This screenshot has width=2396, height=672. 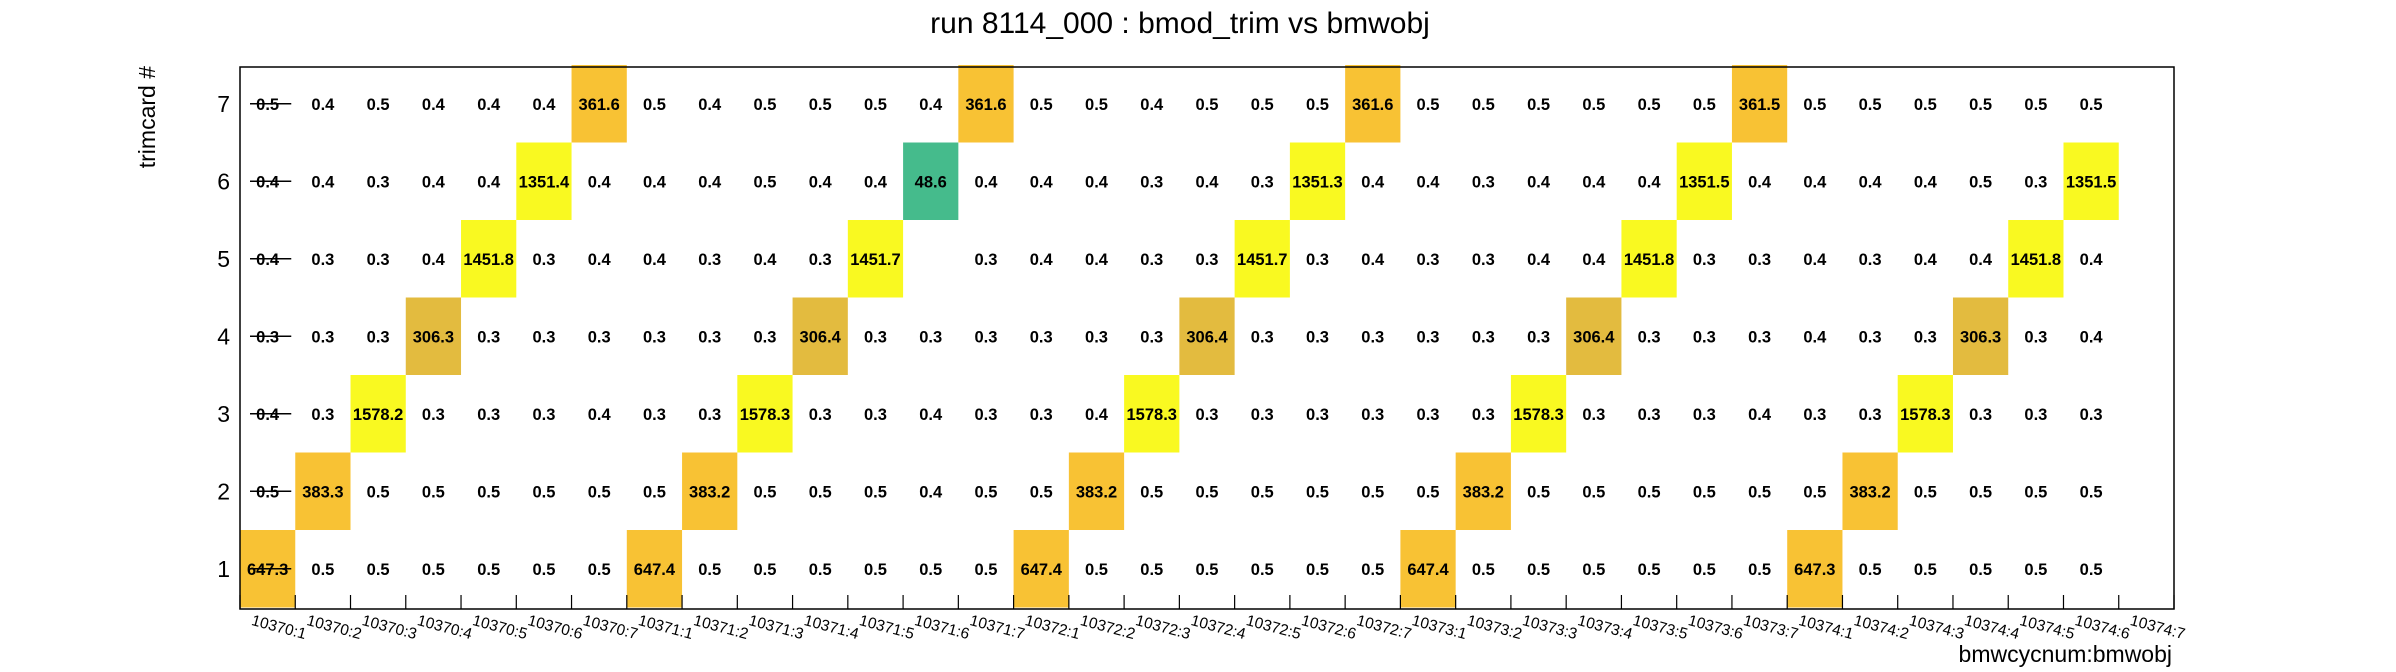 I want to click on y-tick-label: 5, so click(x=223, y=259).